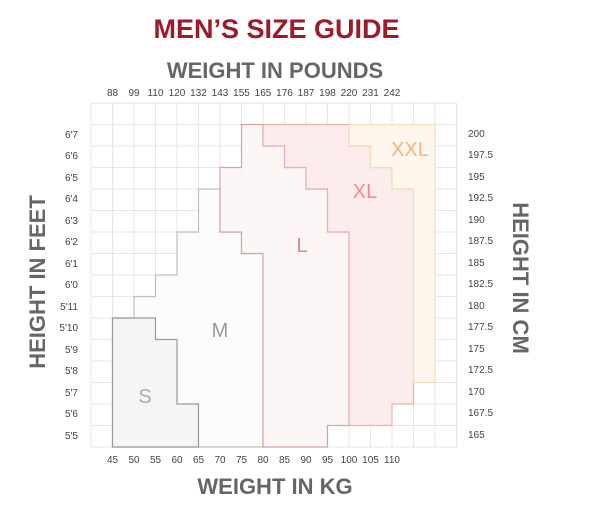 This screenshot has width=600, height=525. What do you see at coordinates (155, 460) in the screenshot?
I see `kg-tick: 55` at bounding box center [155, 460].